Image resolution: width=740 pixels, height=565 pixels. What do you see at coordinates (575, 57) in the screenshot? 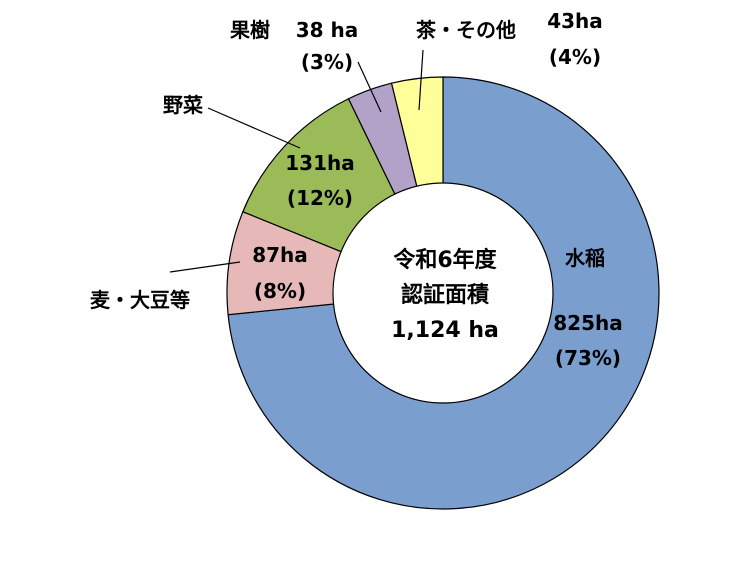
I see `slice-percent-label: (4%)` at bounding box center [575, 57].